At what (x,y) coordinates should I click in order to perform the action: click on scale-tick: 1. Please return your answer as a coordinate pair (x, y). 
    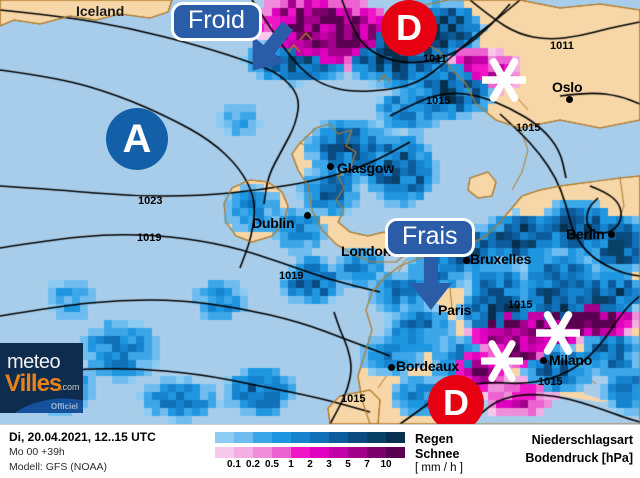
    Looking at the image, I should click on (291, 464).